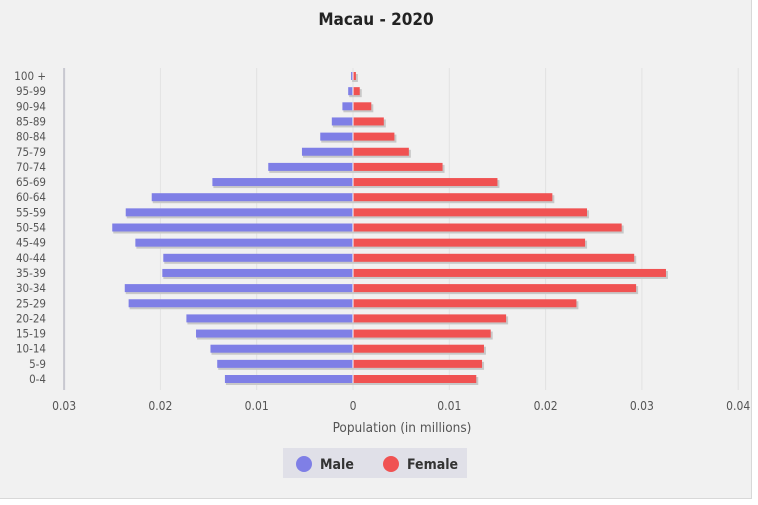  I want to click on category-label: 50-54, so click(31, 228).